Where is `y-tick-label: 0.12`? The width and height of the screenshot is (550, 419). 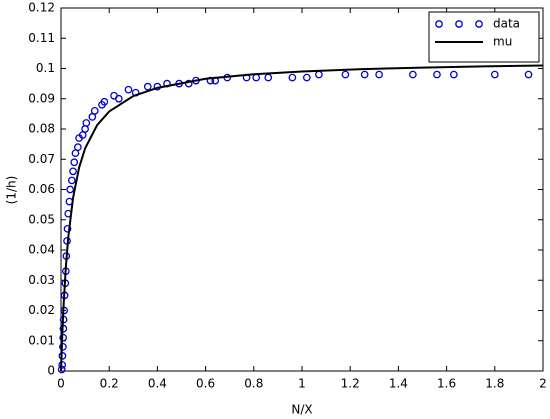
y-tick-label: 0.12 is located at coordinates (41, 8).